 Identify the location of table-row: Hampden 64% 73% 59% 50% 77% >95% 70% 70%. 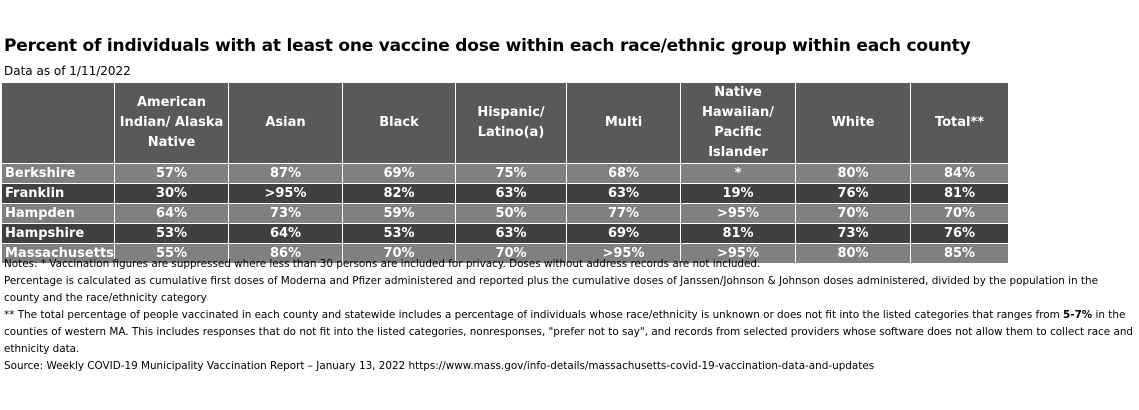
(505, 213).